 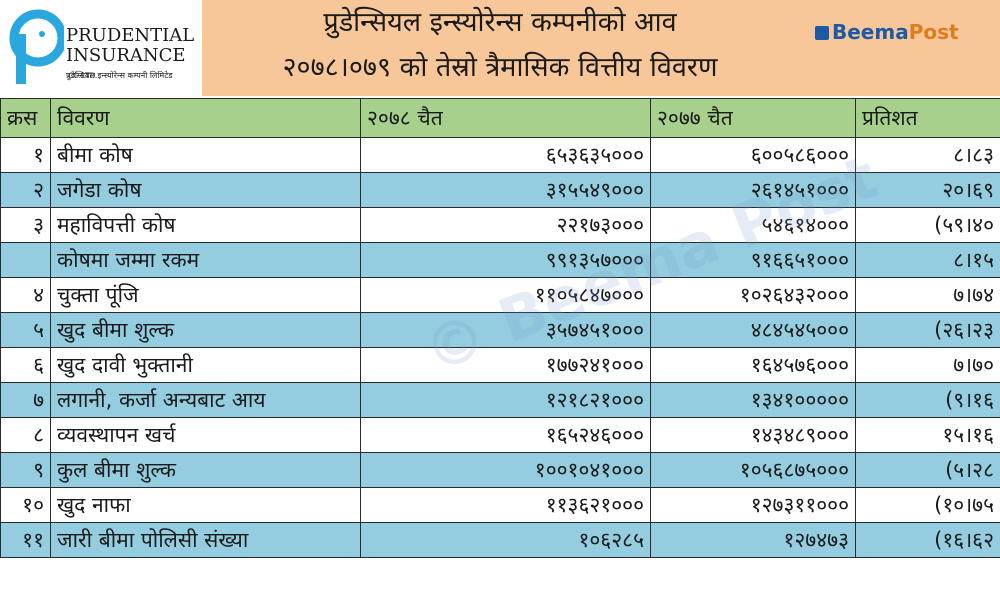 What do you see at coordinates (25, 400) in the screenshot?
I see `row-sn-cell: ७` at bounding box center [25, 400].